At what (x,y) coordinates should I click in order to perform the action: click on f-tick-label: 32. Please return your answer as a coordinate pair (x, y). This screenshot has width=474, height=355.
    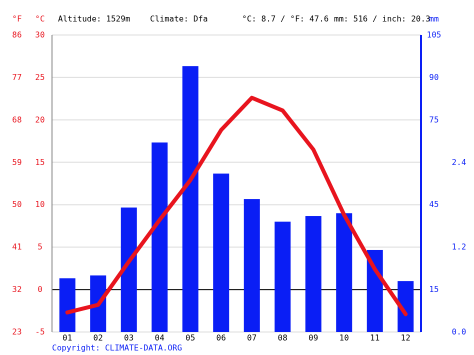
    Looking at the image, I should click on (17, 289).